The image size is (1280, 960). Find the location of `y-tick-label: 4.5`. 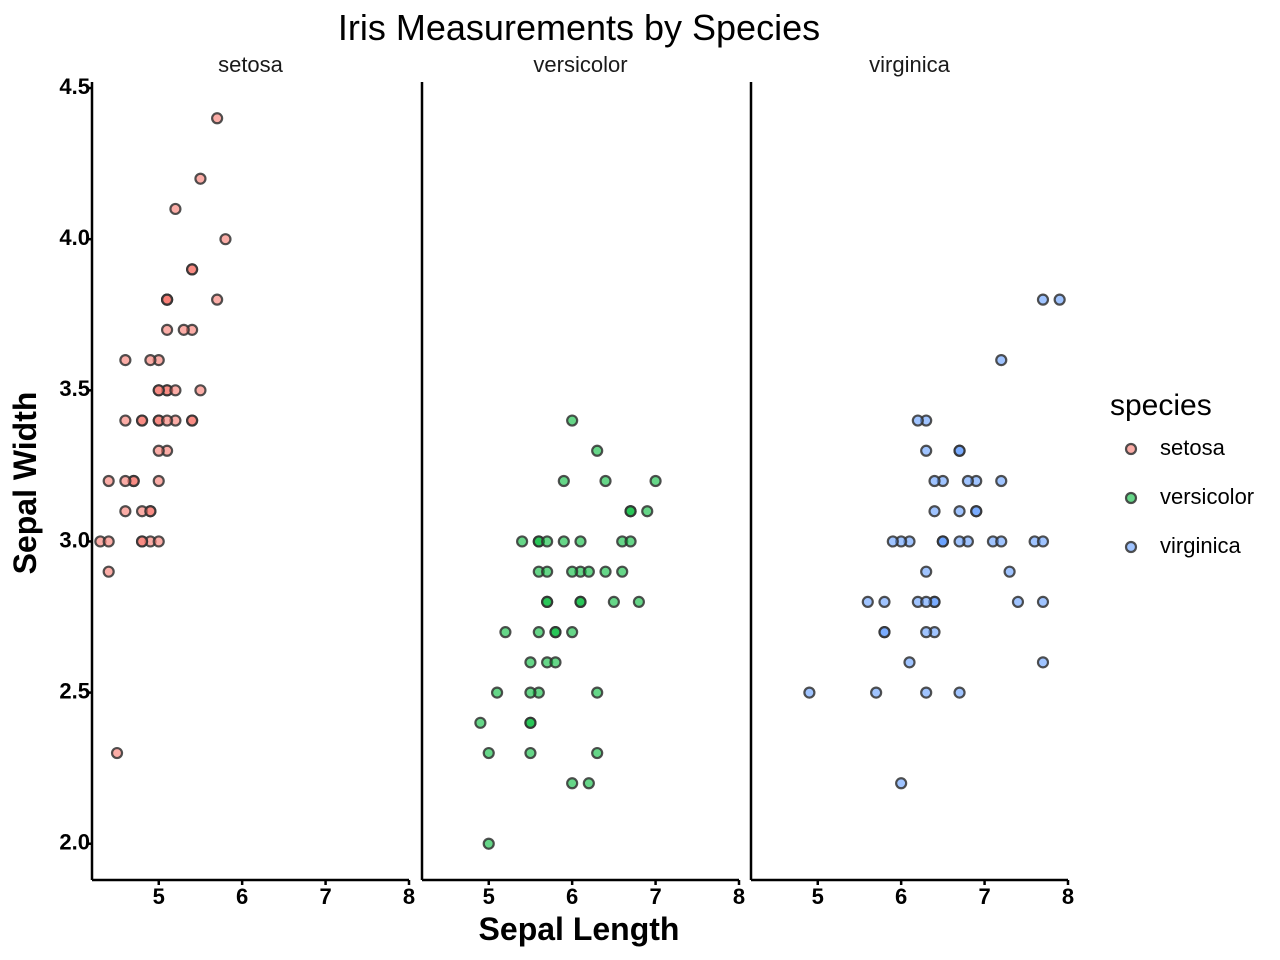

y-tick-label: 4.5 is located at coordinates (74, 86).